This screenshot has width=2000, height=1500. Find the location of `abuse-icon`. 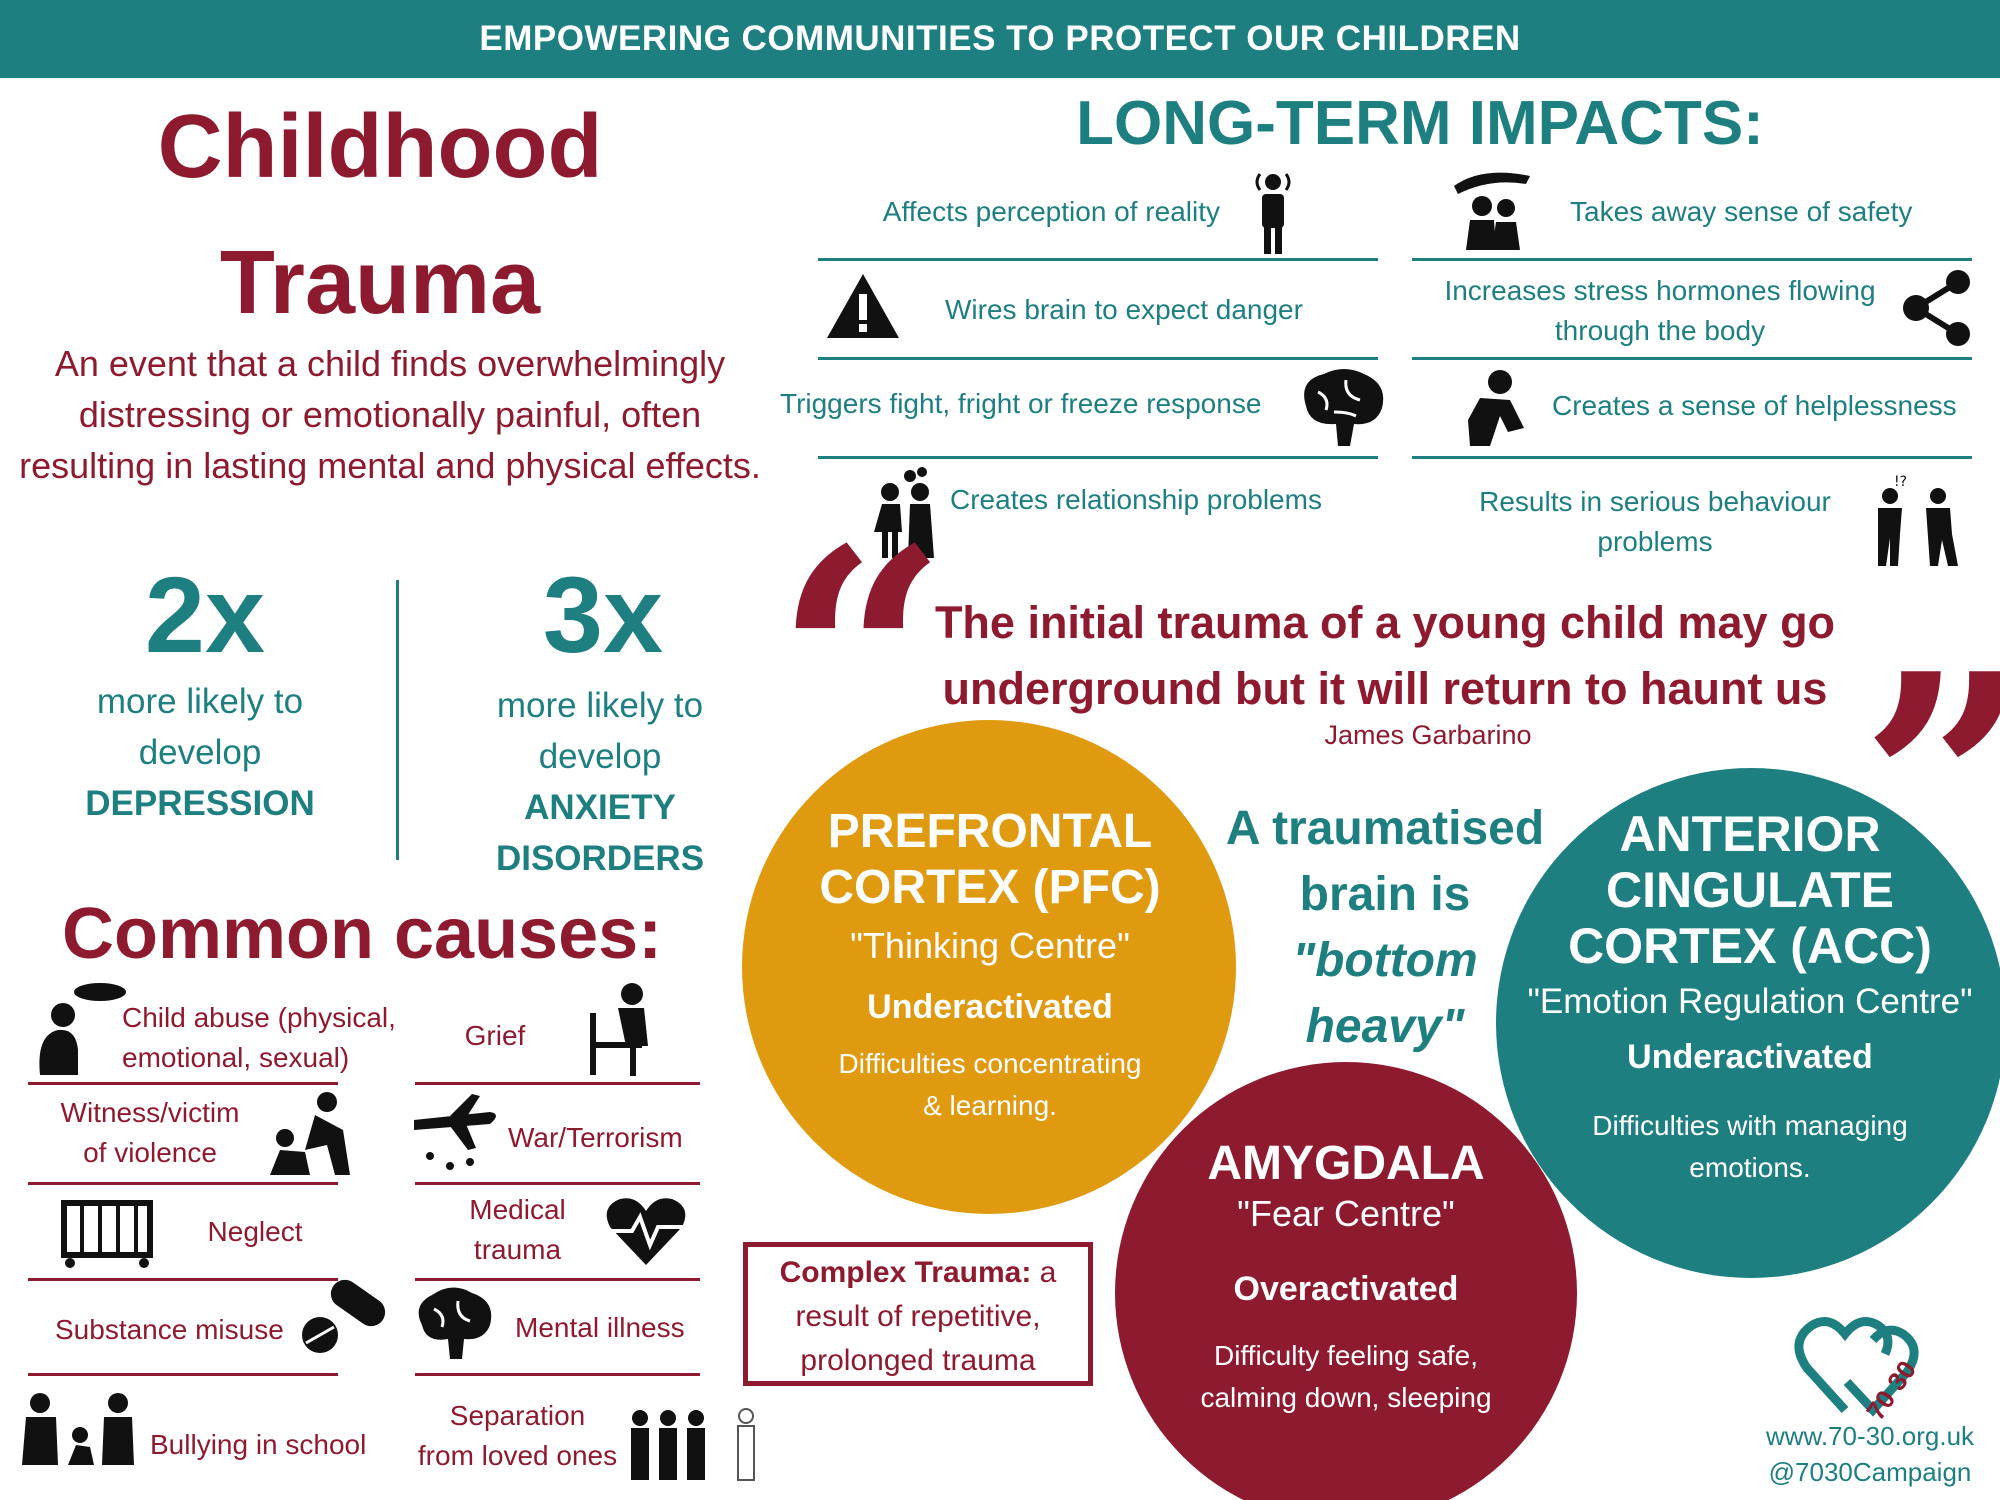

abuse-icon is located at coordinates (82, 1029).